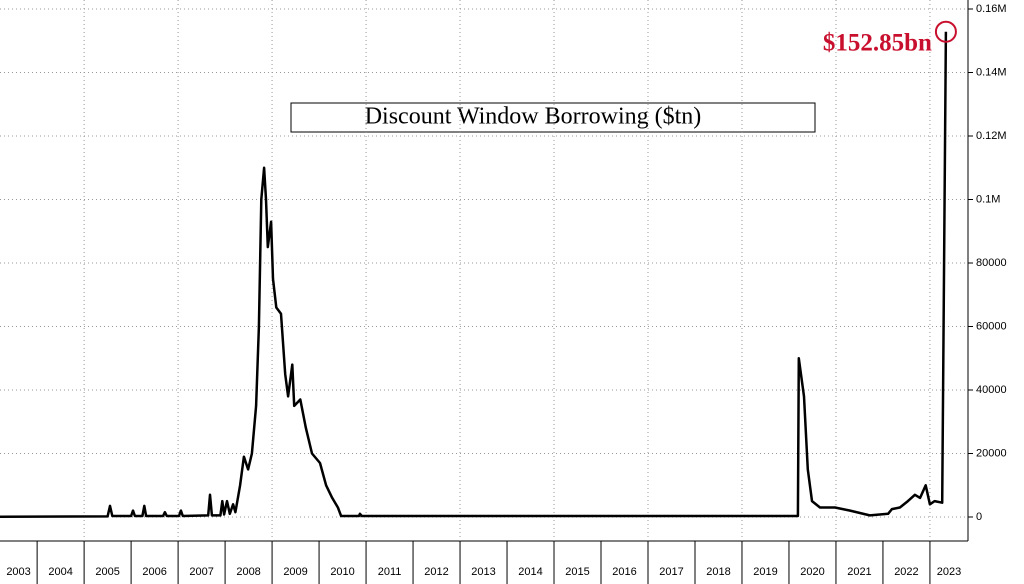 Image resolution: width=1024 pixels, height=584 pixels. I want to click on y-tick-label: 60000, so click(991, 326).